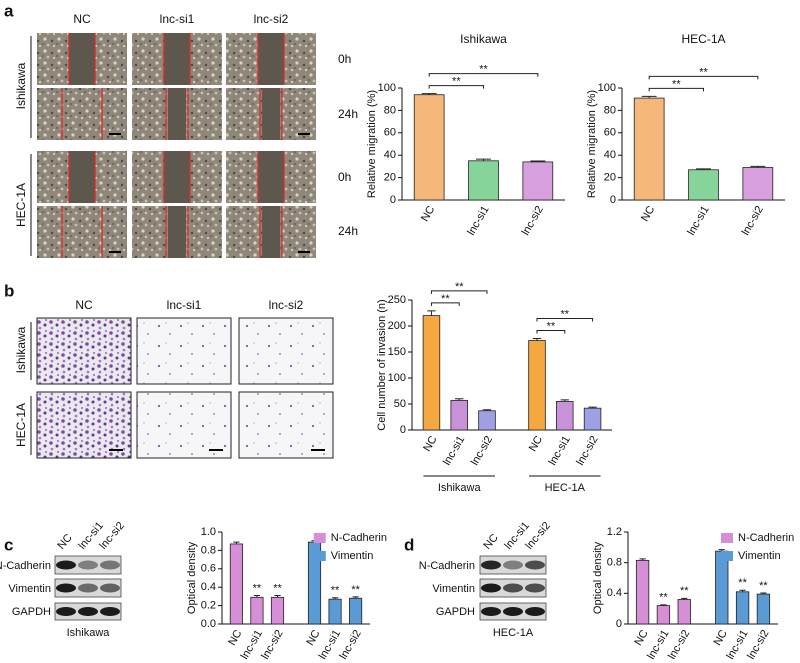 The width and height of the screenshot is (800, 663). I want to click on cell-line-label: HEC-1A, so click(513, 633).